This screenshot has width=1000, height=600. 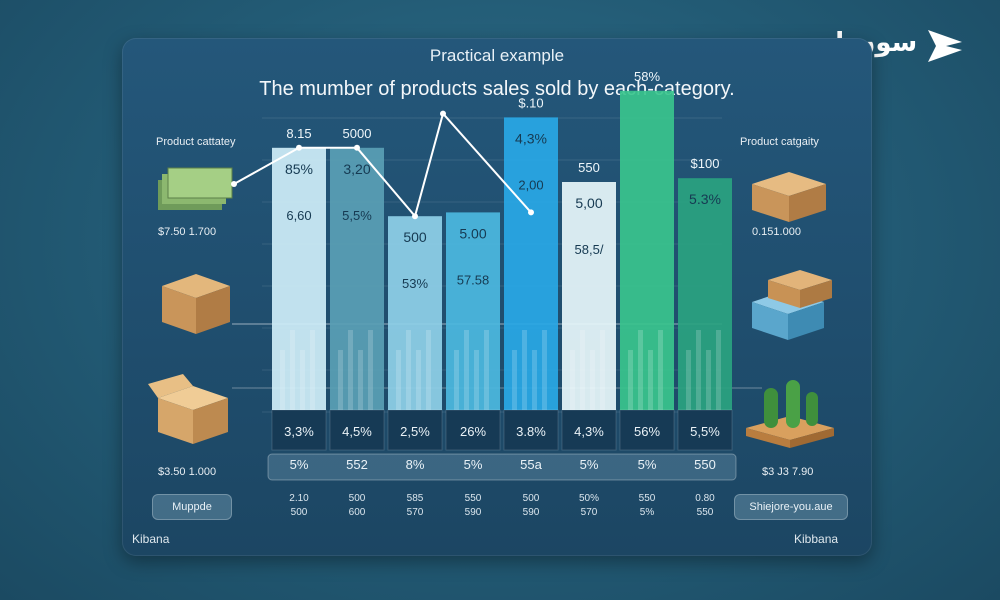 What do you see at coordinates (705, 199) in the screenshot?
I see `bar-inner-label: 5.3%` at bounding box center [705, 199].